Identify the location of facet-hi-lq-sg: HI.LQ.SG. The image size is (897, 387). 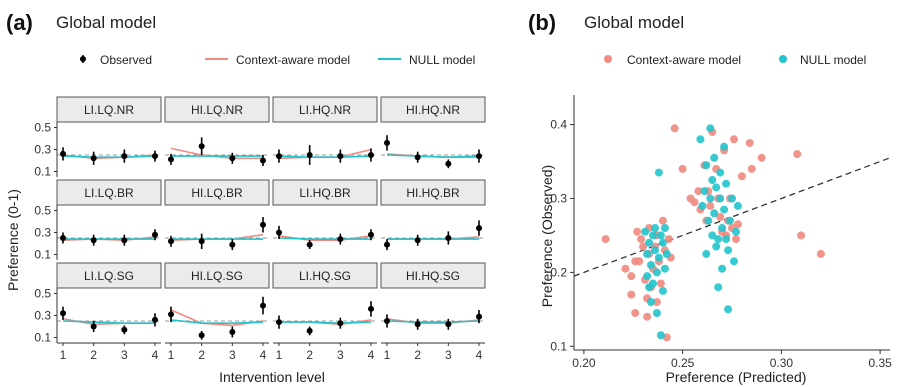
(217, 303).